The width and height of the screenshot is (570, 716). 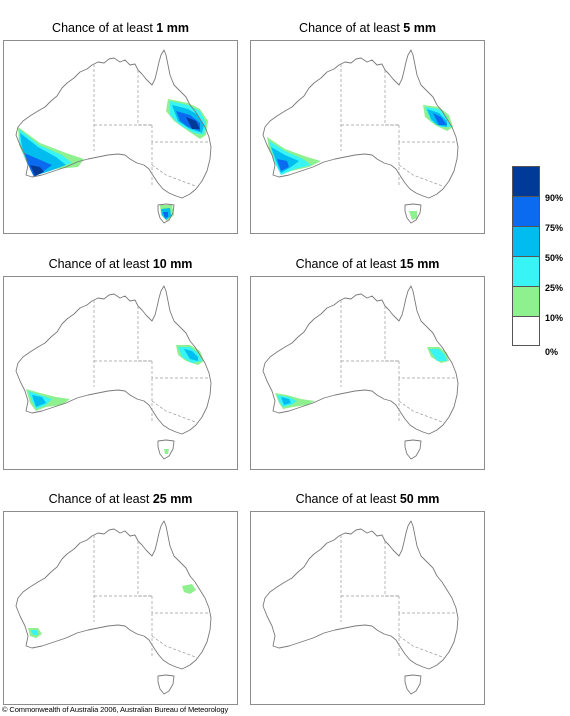 I want to click on title-amount: 15 mm, so click(x=419, y=264).